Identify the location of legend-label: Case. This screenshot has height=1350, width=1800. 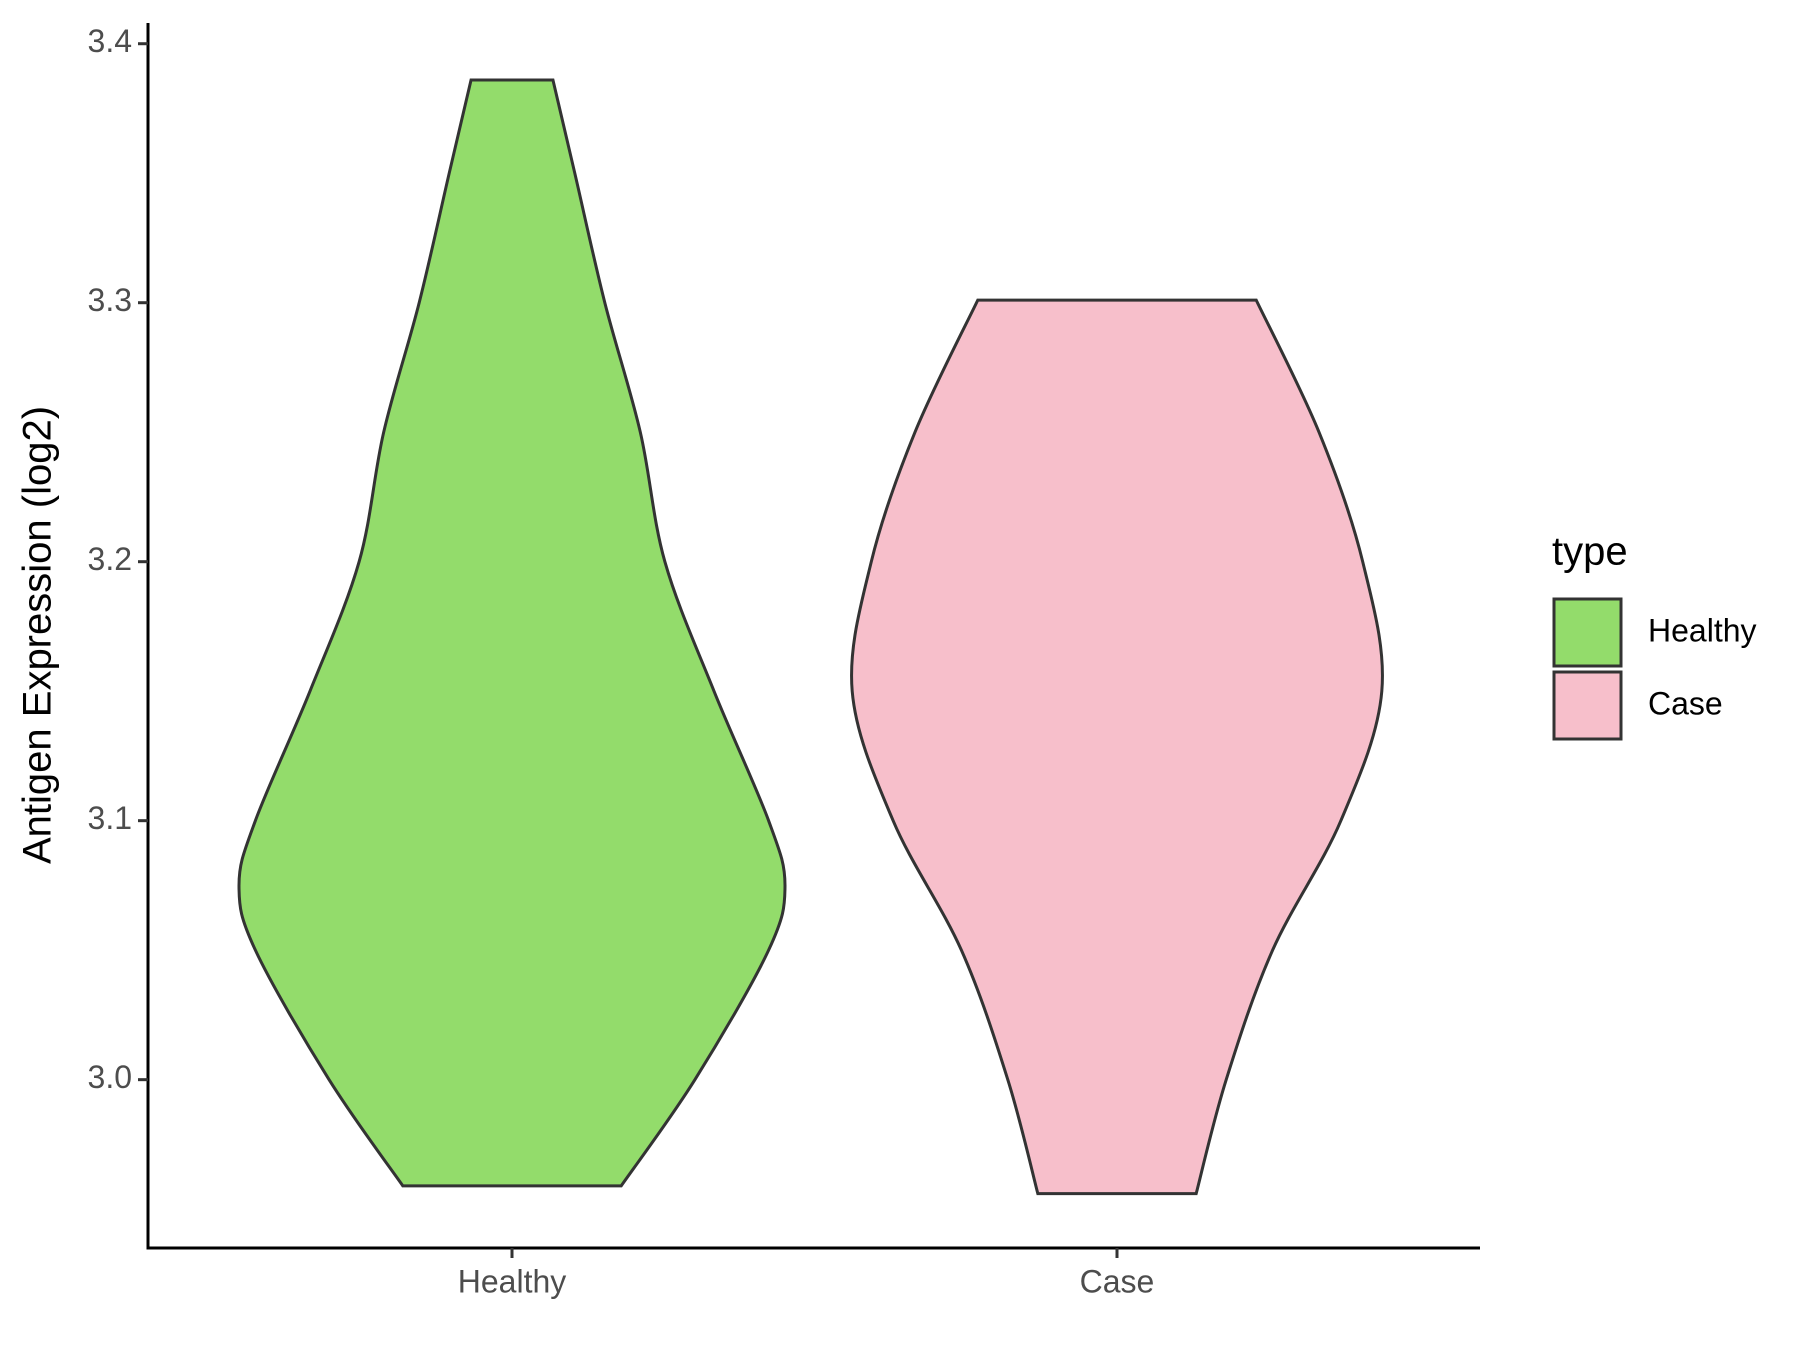
(1685, 703).